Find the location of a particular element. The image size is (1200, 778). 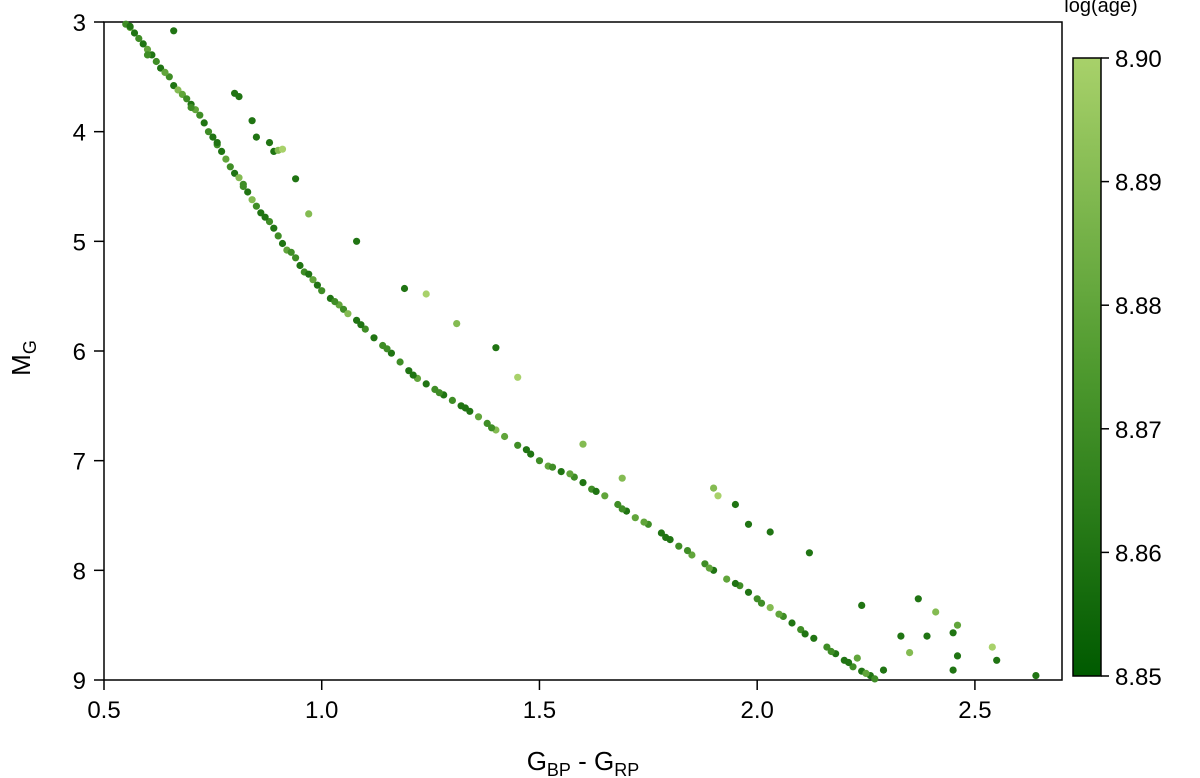

x-tick-label: 0.5 is located at coordinates (103, 710).